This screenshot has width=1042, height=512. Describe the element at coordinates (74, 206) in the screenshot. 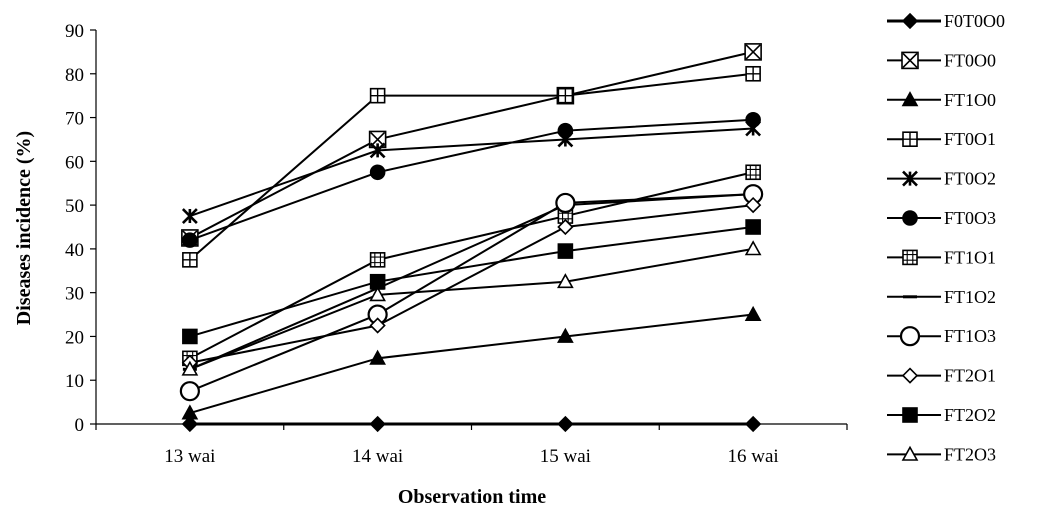

I see `y-tick-label: 50` at that location.